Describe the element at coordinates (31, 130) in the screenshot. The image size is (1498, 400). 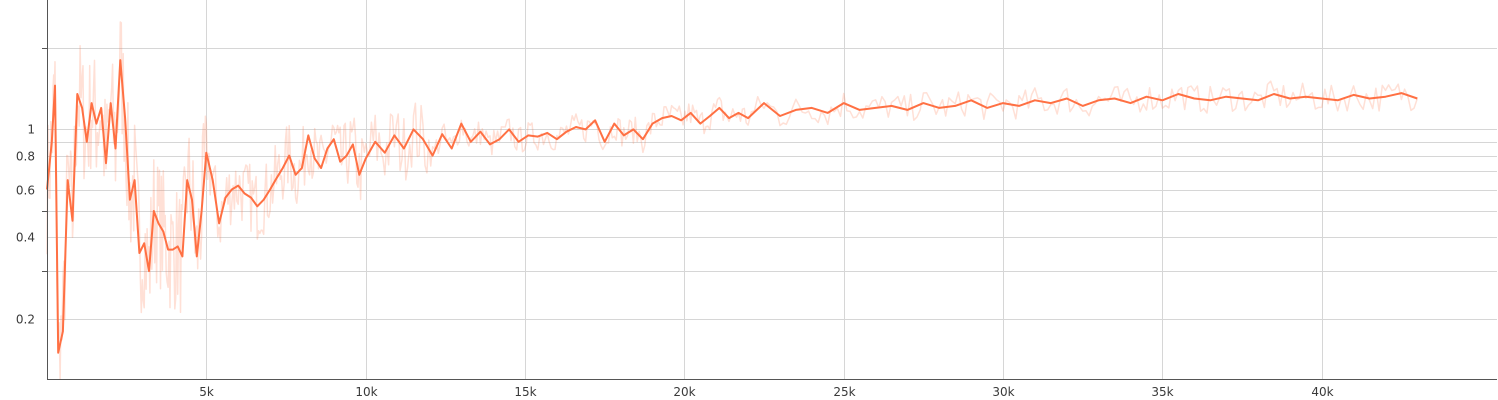
I see `y-tick-label: 1` at that location.